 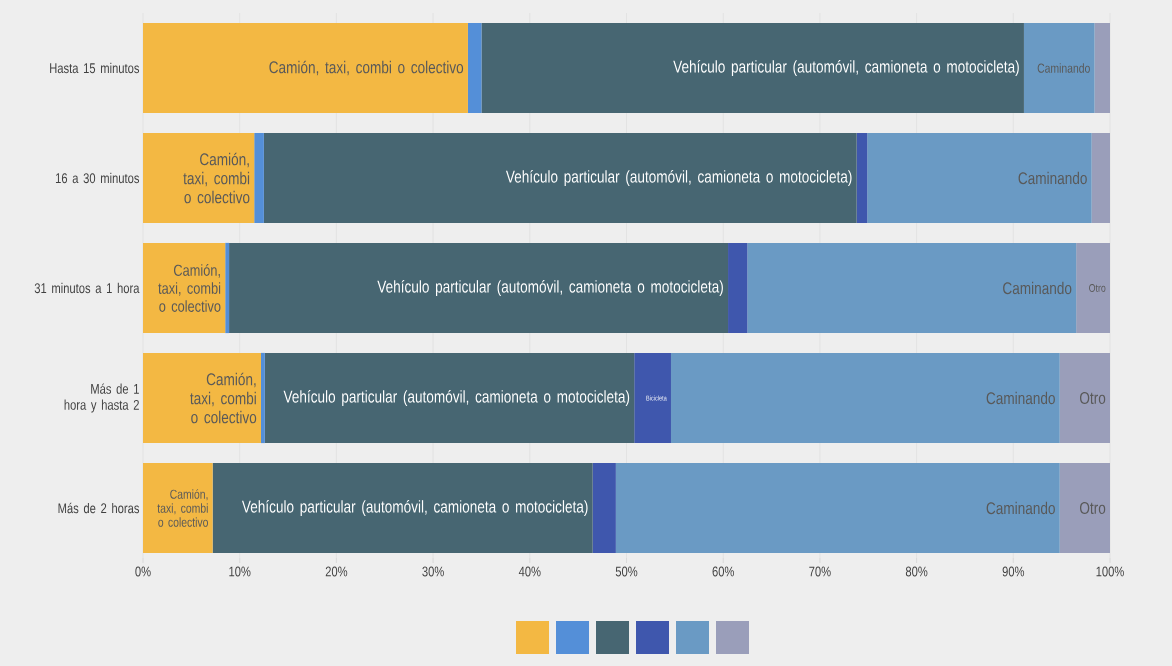 What do you see at coordinates (336, 571) in the screenshot?
I see `x-tick-label: 20%` at bounding box center [336, 571].